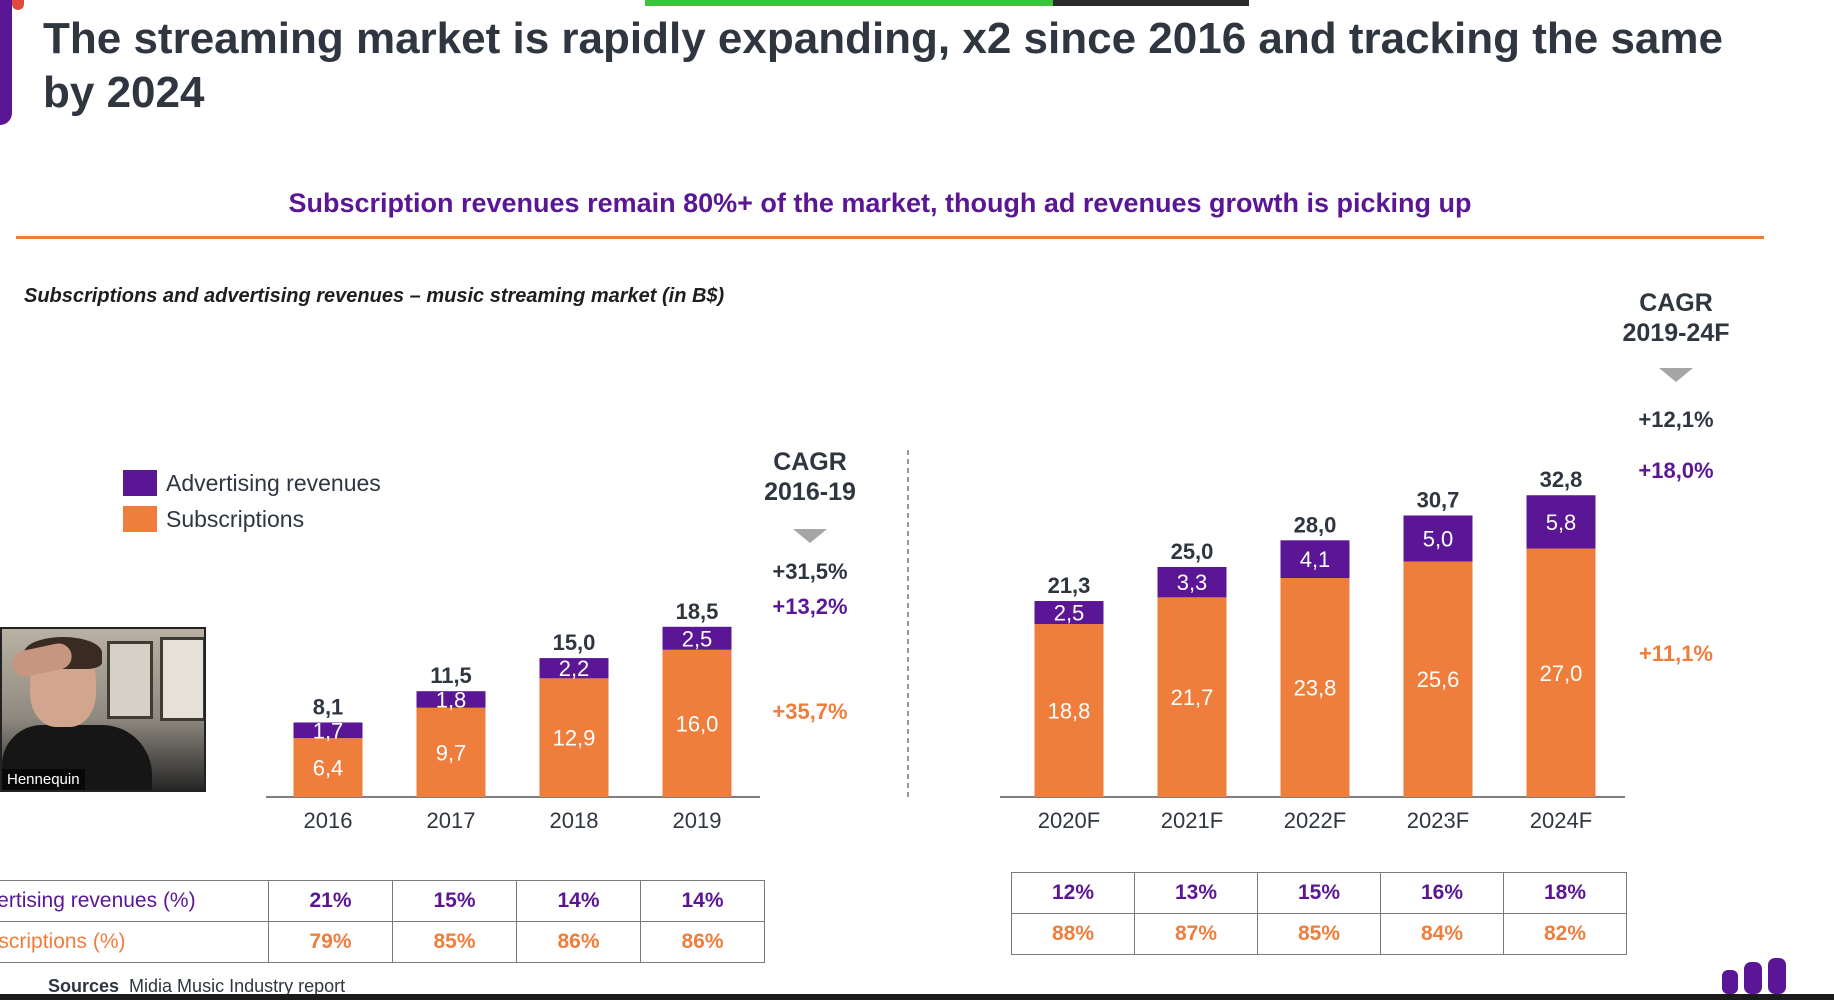 The image size is (1834, 1000). What do you see at coordinates (697, 611) in the screenshot?
I see `data-label-total: 18,5` at bounding box center [697, 611].